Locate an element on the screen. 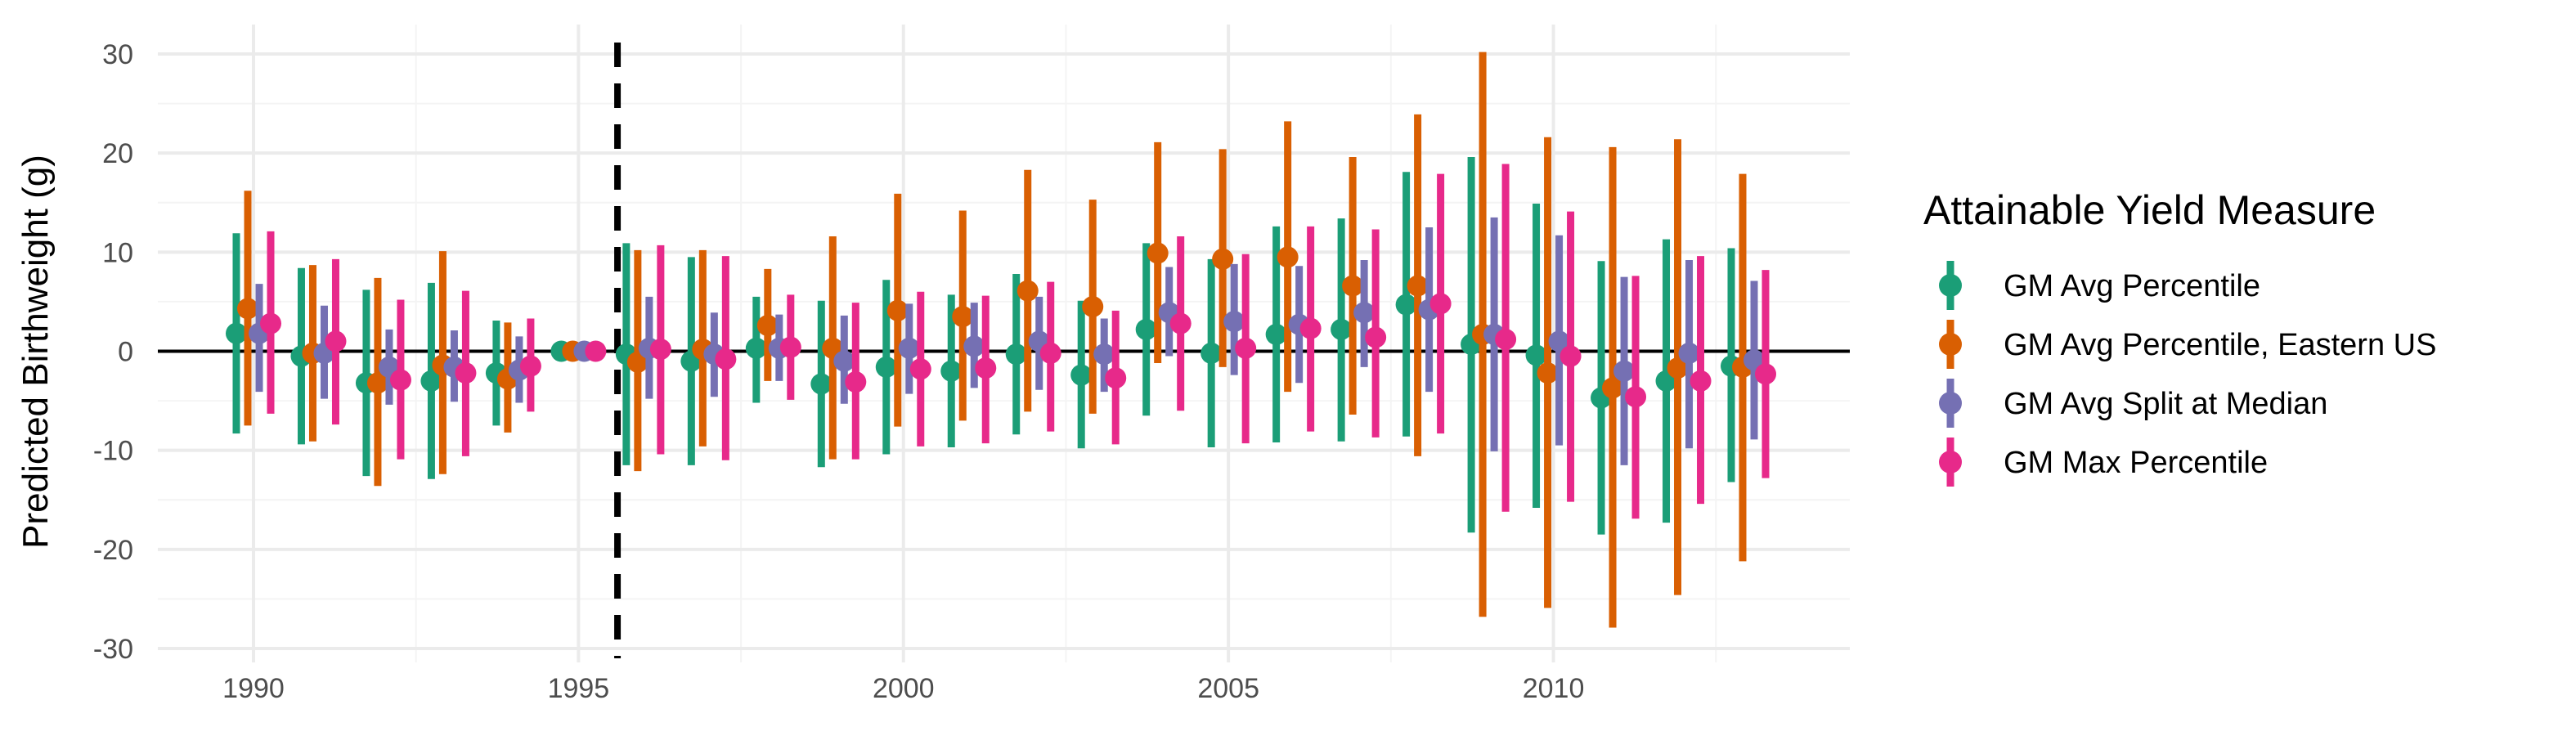  y-tick-label: -10 is located at coordinates (113, 451).